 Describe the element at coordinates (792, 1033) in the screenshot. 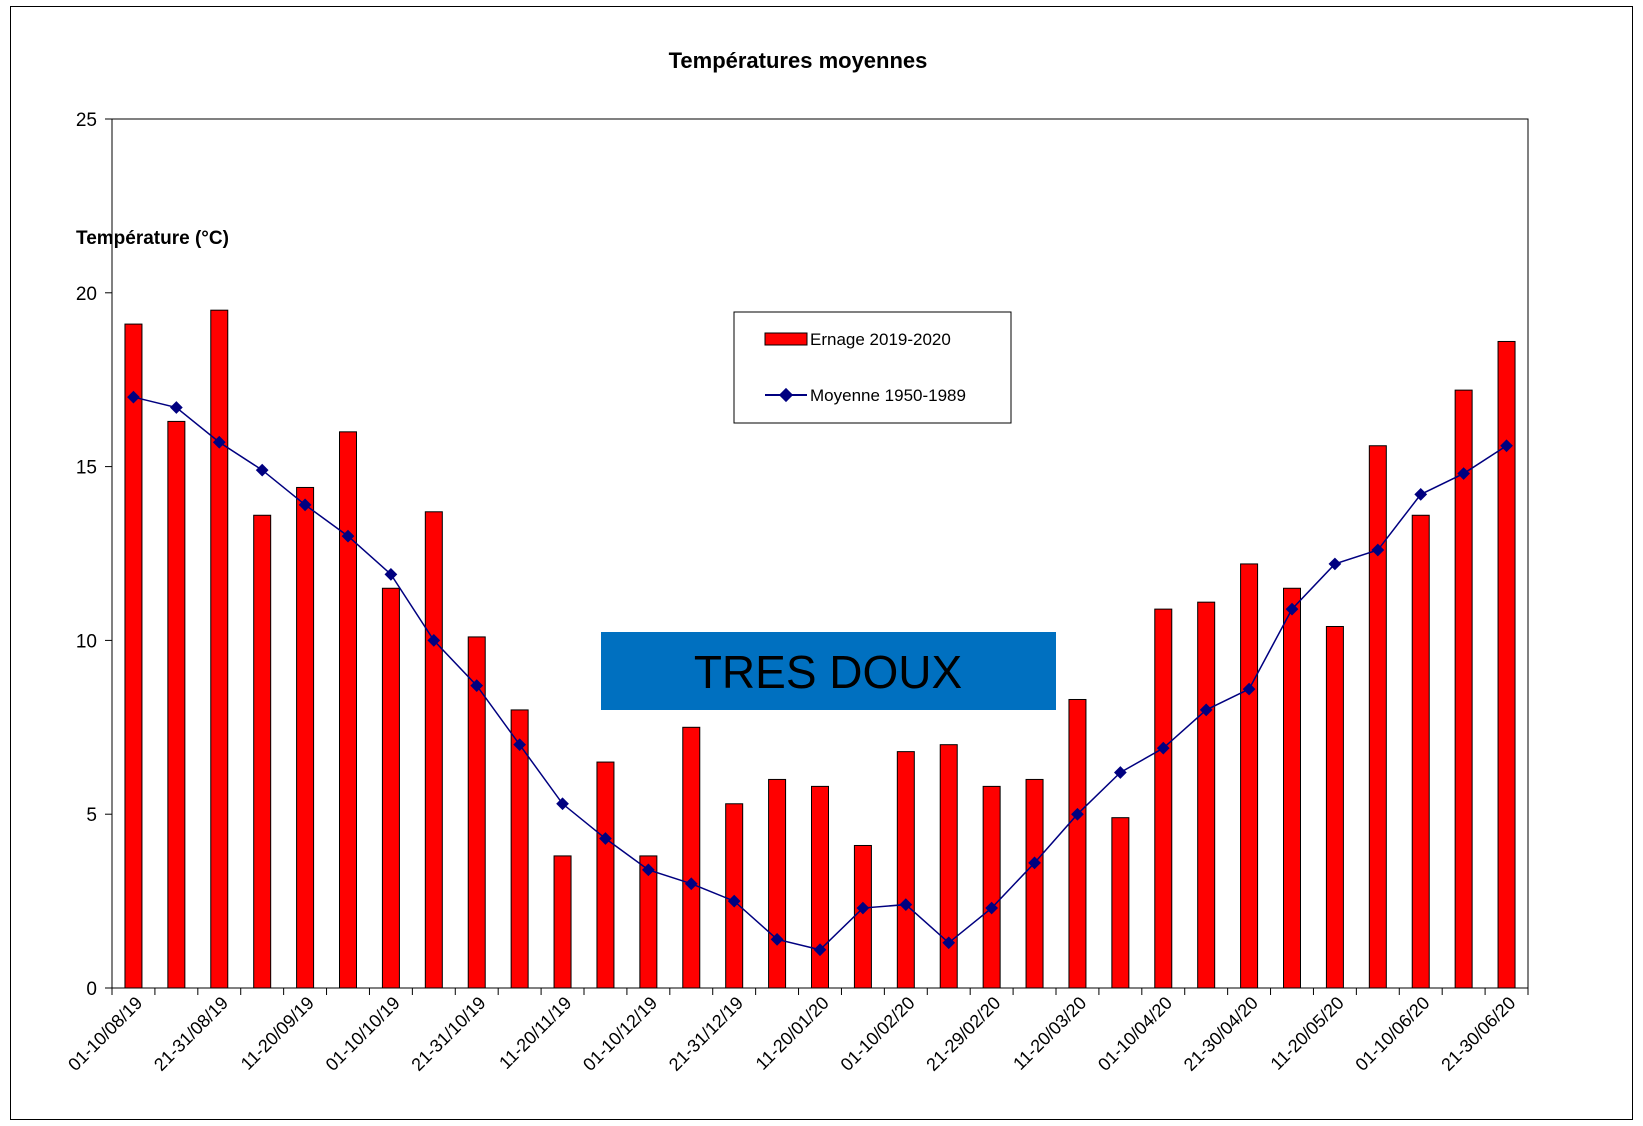

I see `x-tick-label: 11-20/01/20` at that location.